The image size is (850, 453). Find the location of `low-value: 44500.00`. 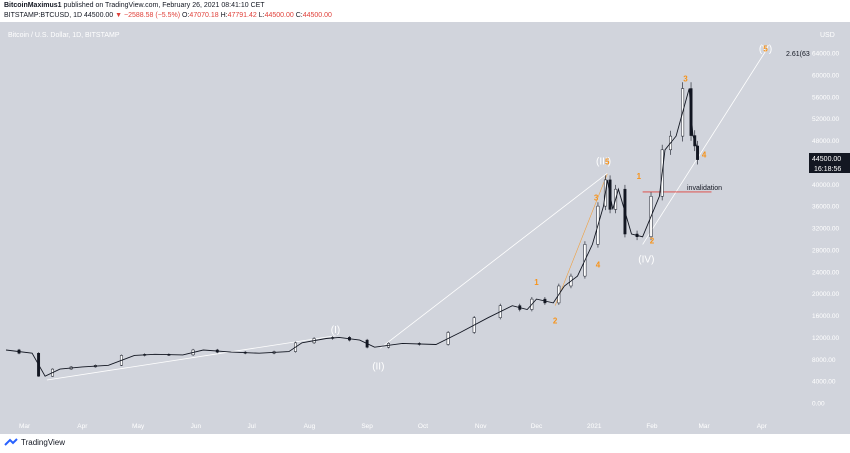

low-value: 44500.00 is located at coordinates (279, 15).